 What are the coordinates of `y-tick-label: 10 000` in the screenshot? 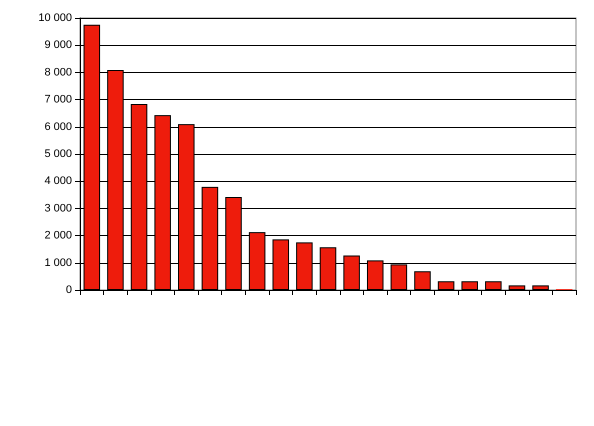 It's located at (55, 18).